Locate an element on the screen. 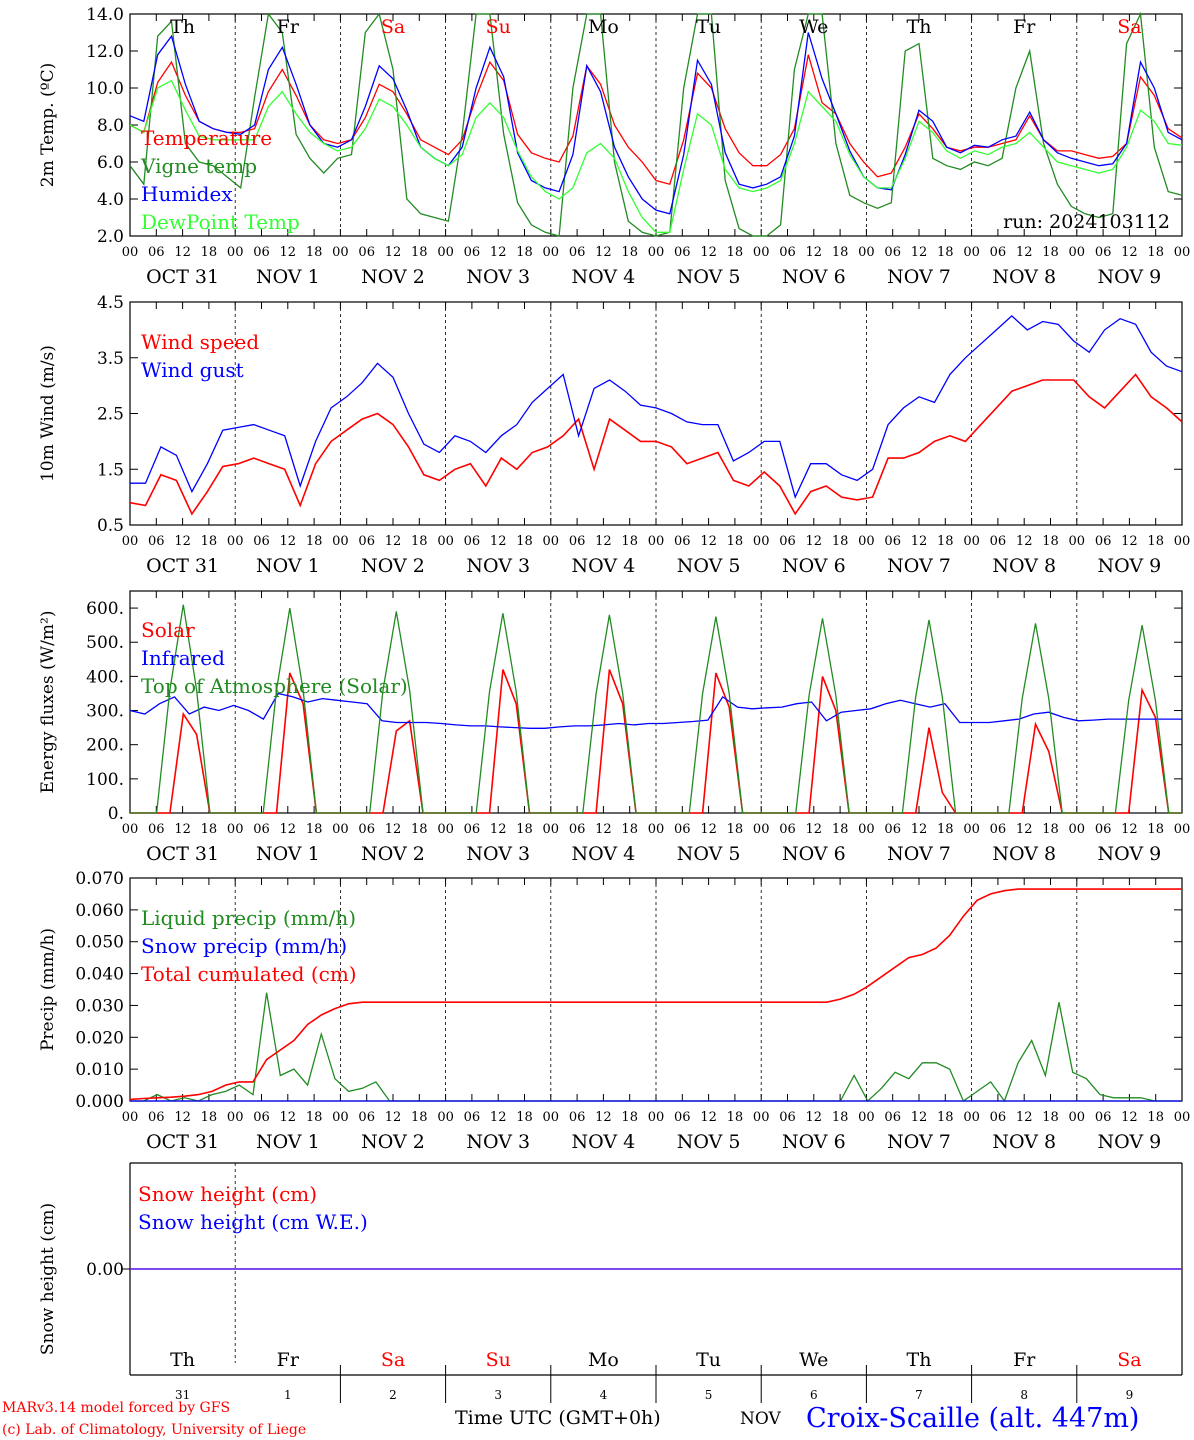  y-tick-label: 300. is located at coordinates (105, 712).